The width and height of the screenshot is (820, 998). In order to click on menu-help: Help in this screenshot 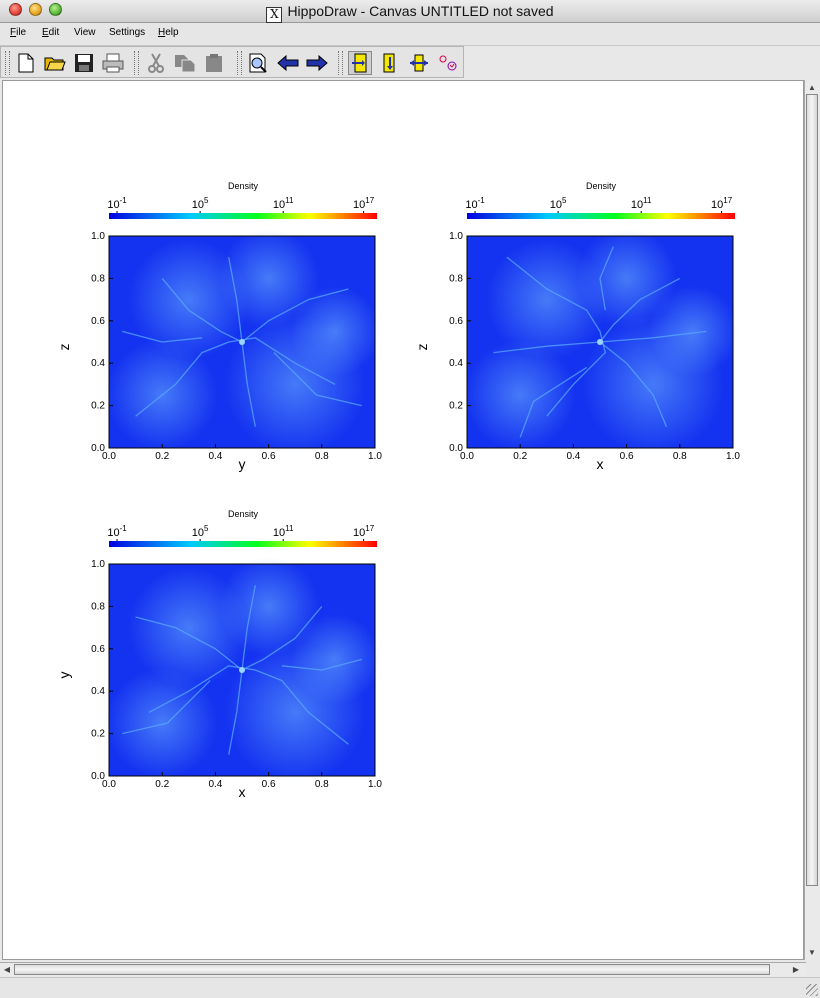, I will do `click(168, 32)`.